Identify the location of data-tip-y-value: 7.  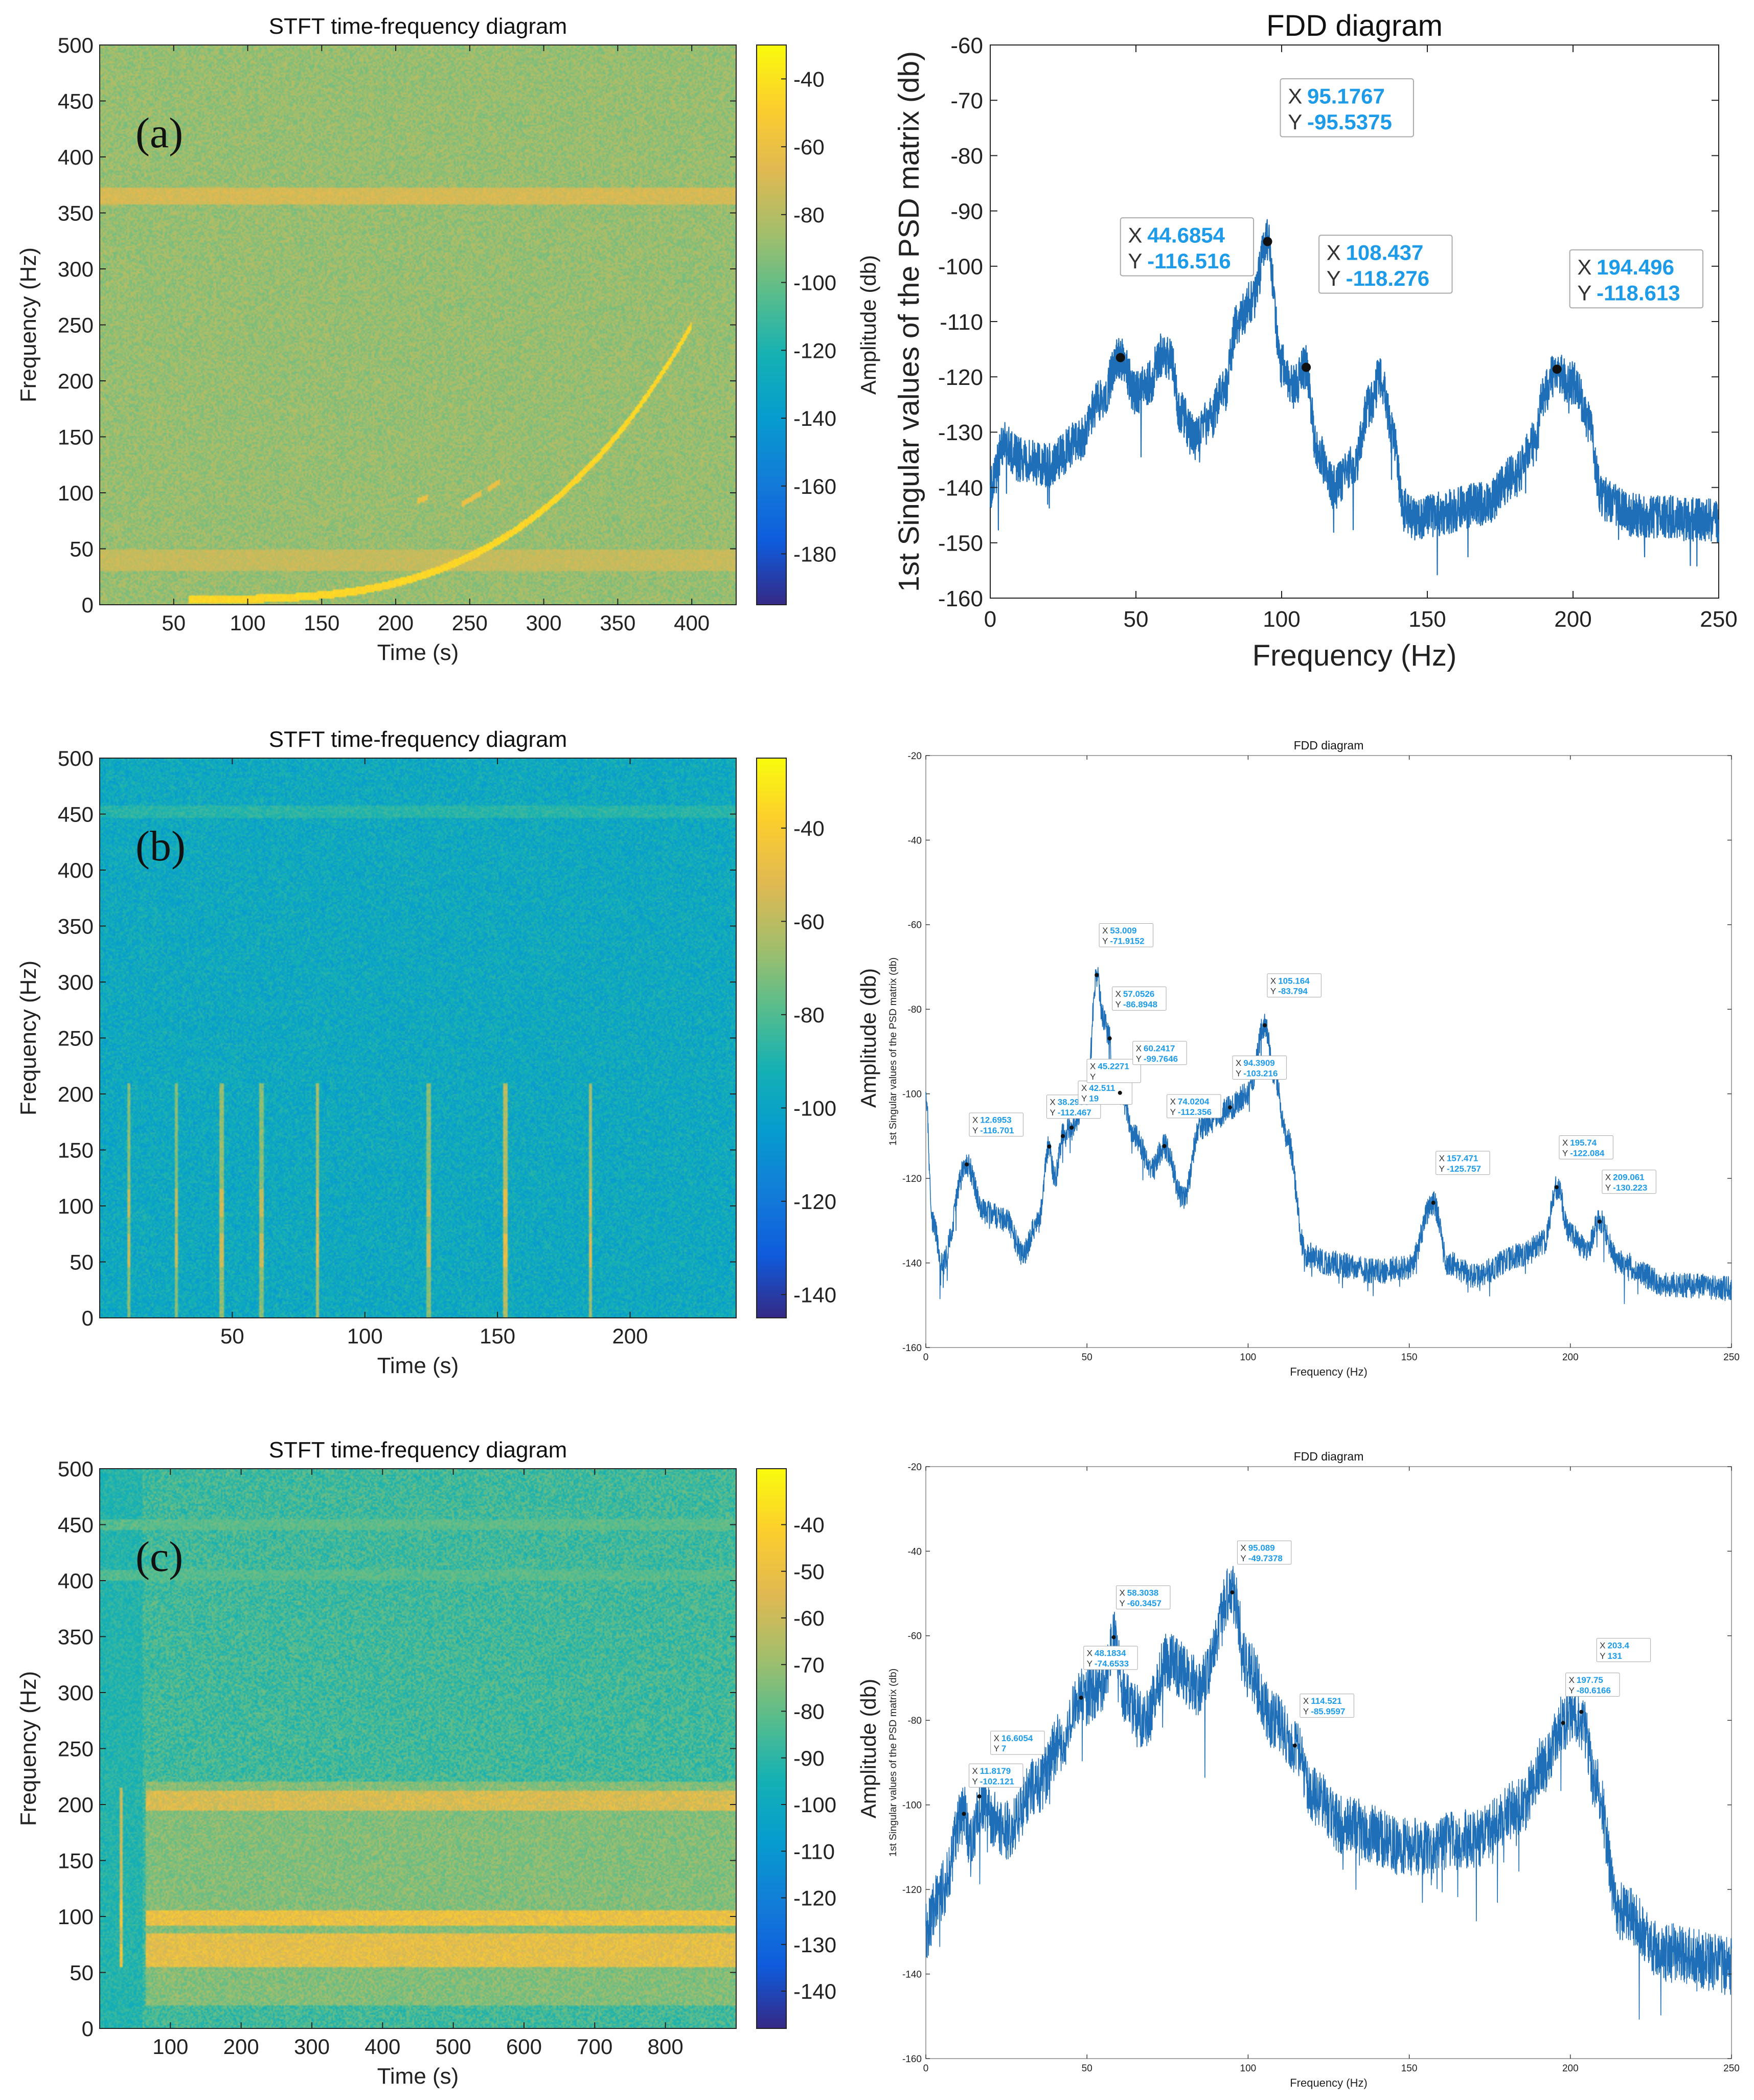
(1004, 1748).